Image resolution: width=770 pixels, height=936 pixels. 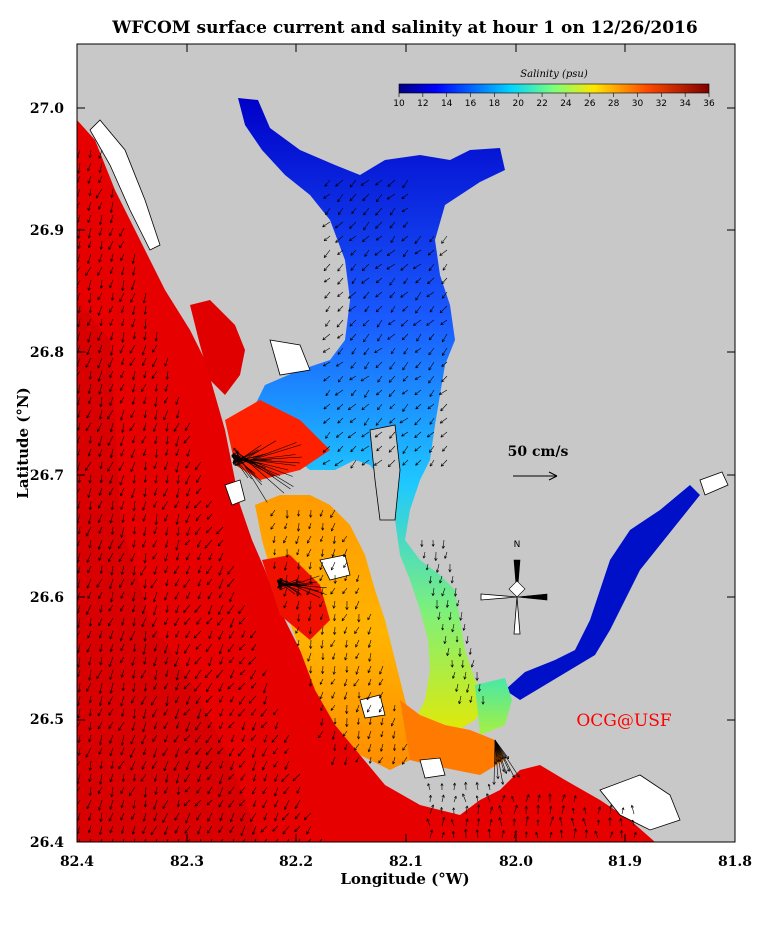 I want to click on y-tick-label: 26.9, so click(x=47, y=231).